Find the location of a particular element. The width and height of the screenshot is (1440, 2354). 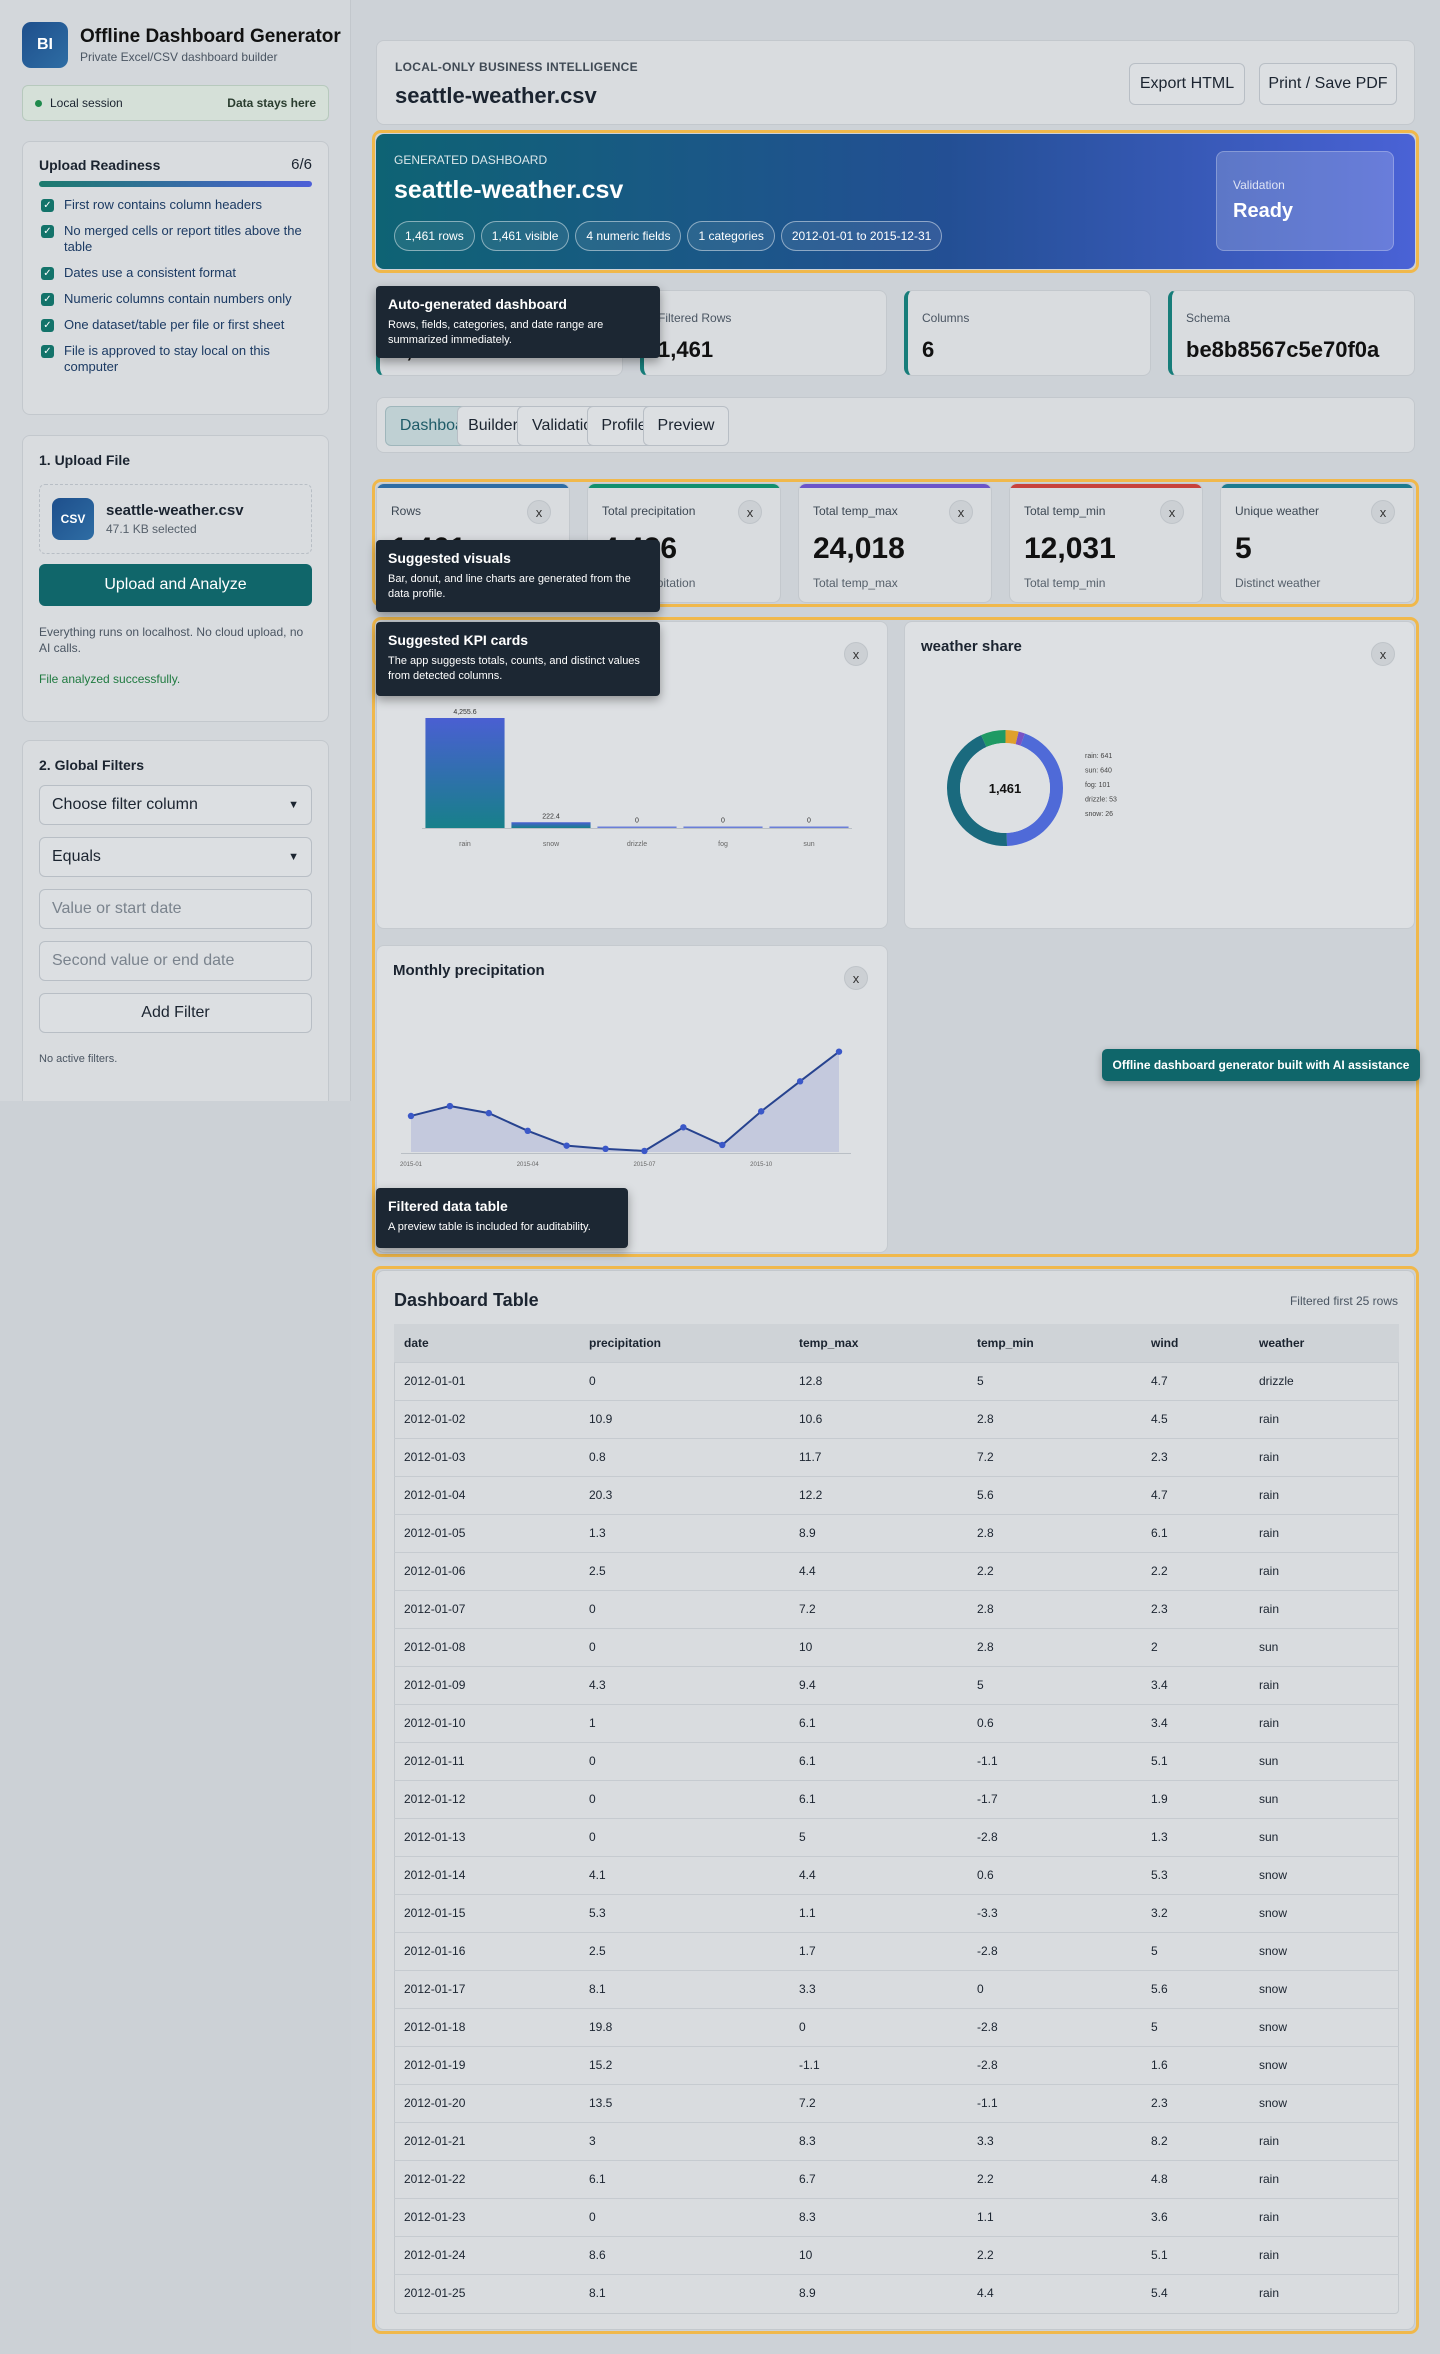

table-cell: 2.2 is located at coordinates (1054, 2178).